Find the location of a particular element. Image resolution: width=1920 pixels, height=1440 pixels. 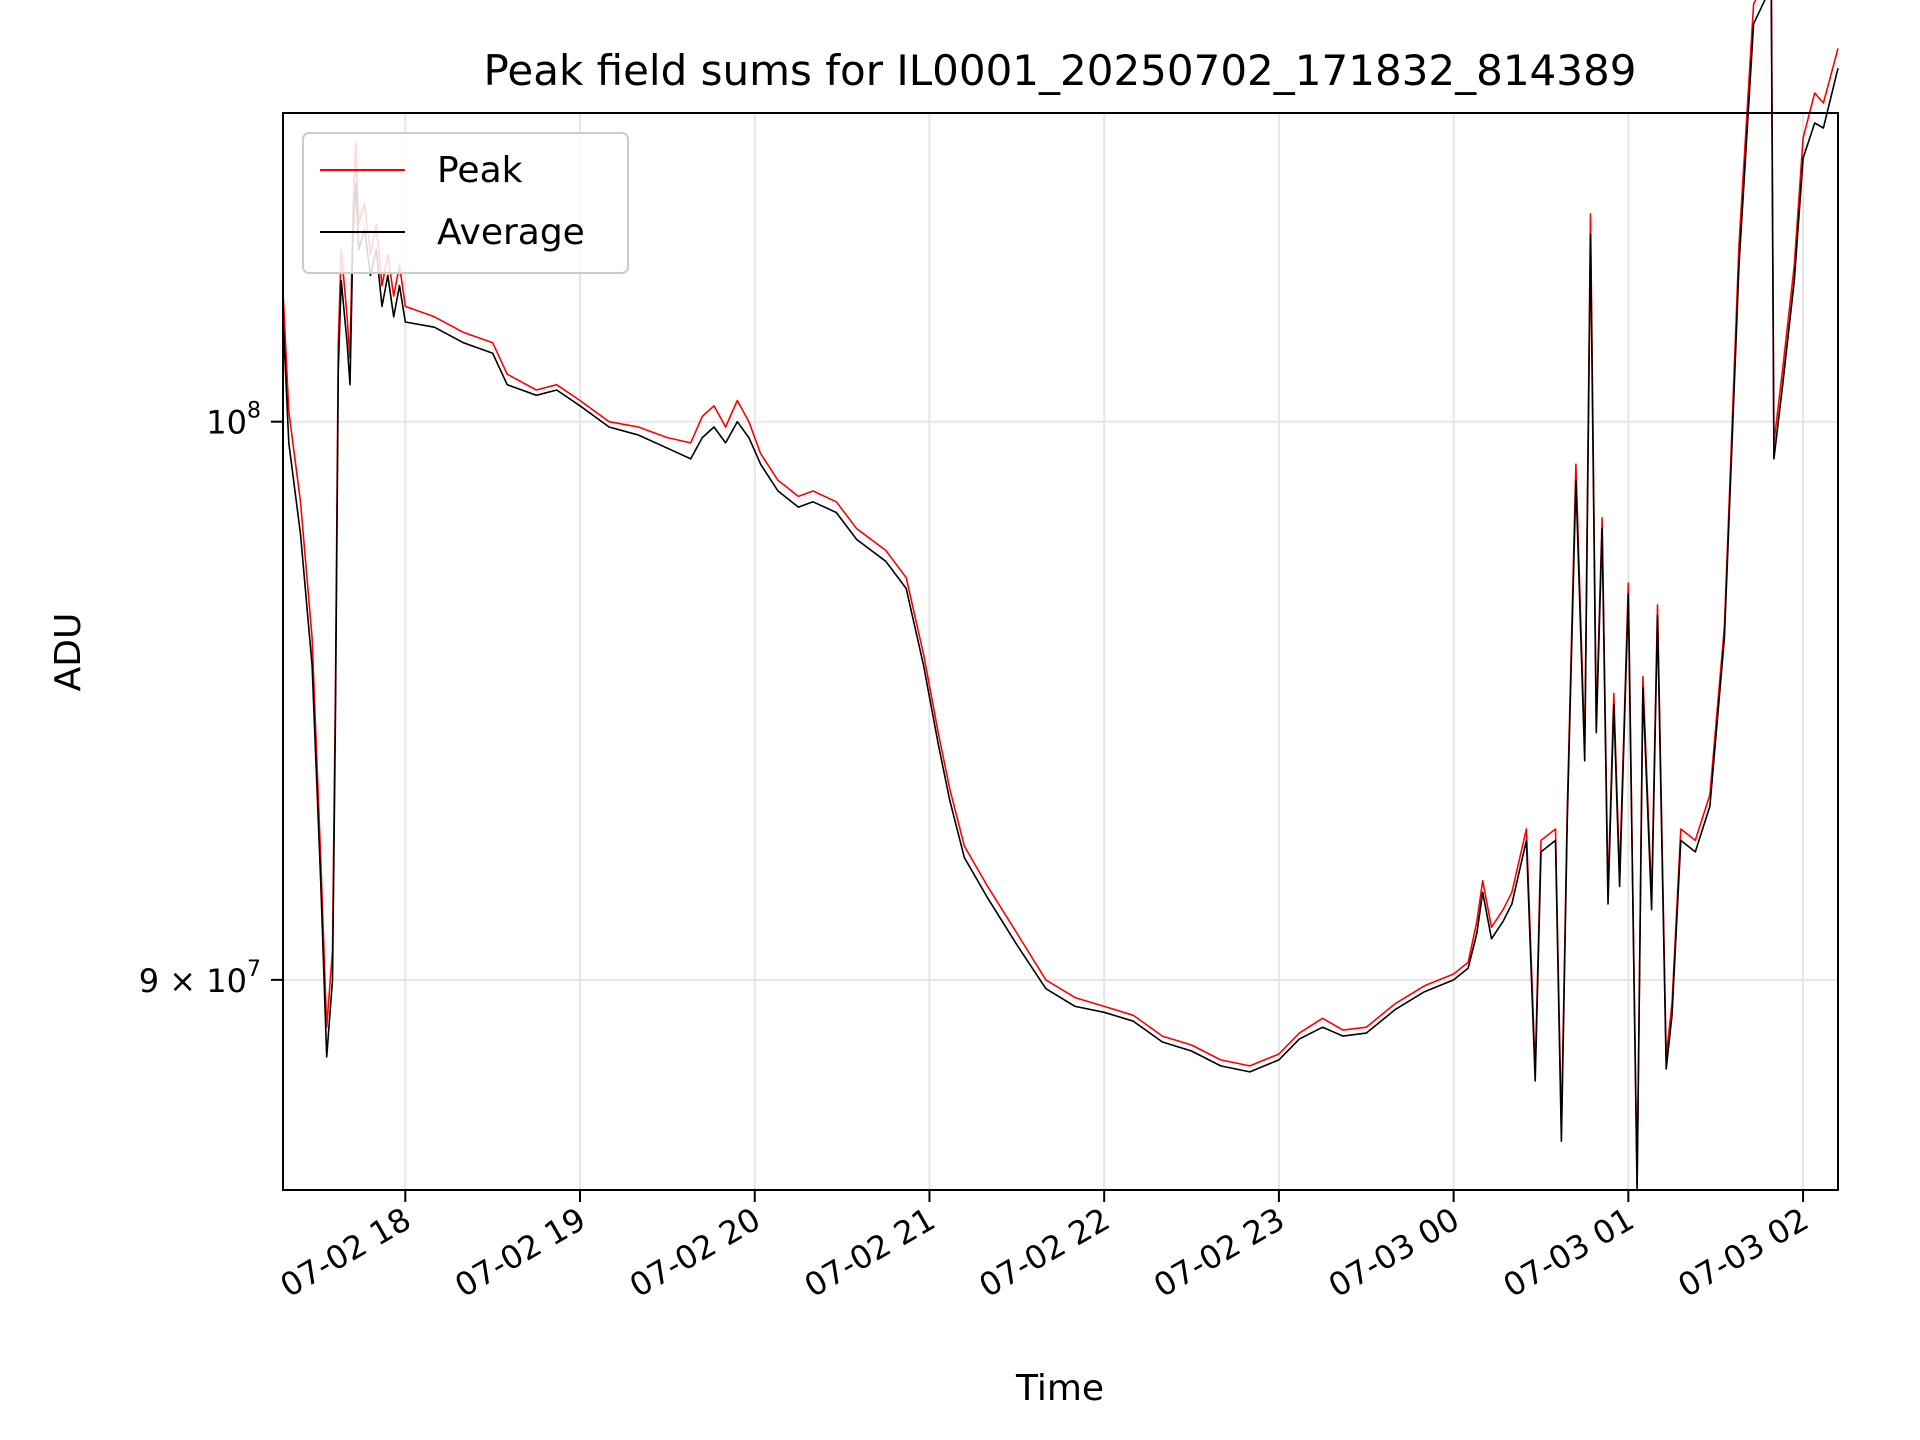

y-tick-label: 108 is located at coordinates (233, 420).